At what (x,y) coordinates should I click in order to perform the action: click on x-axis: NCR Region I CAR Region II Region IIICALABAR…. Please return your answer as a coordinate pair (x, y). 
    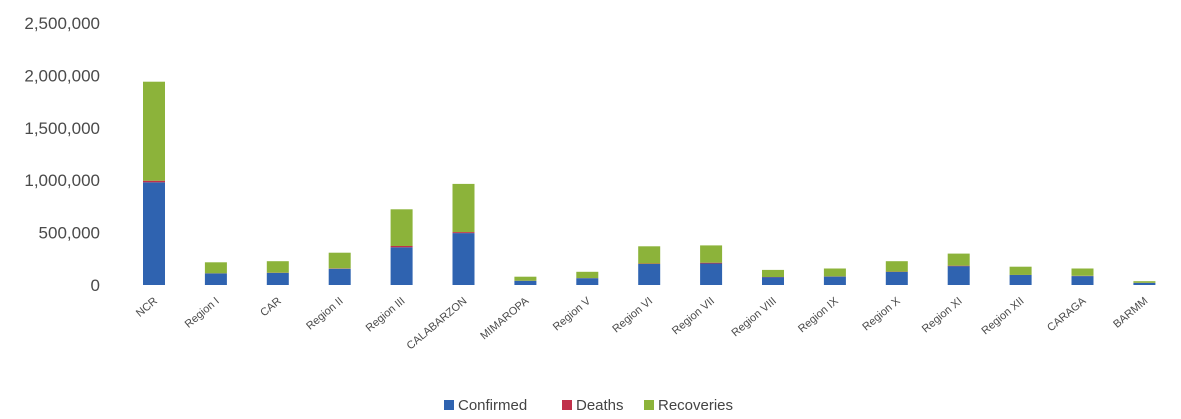
    Looking at the image, I should click on (642, 324).